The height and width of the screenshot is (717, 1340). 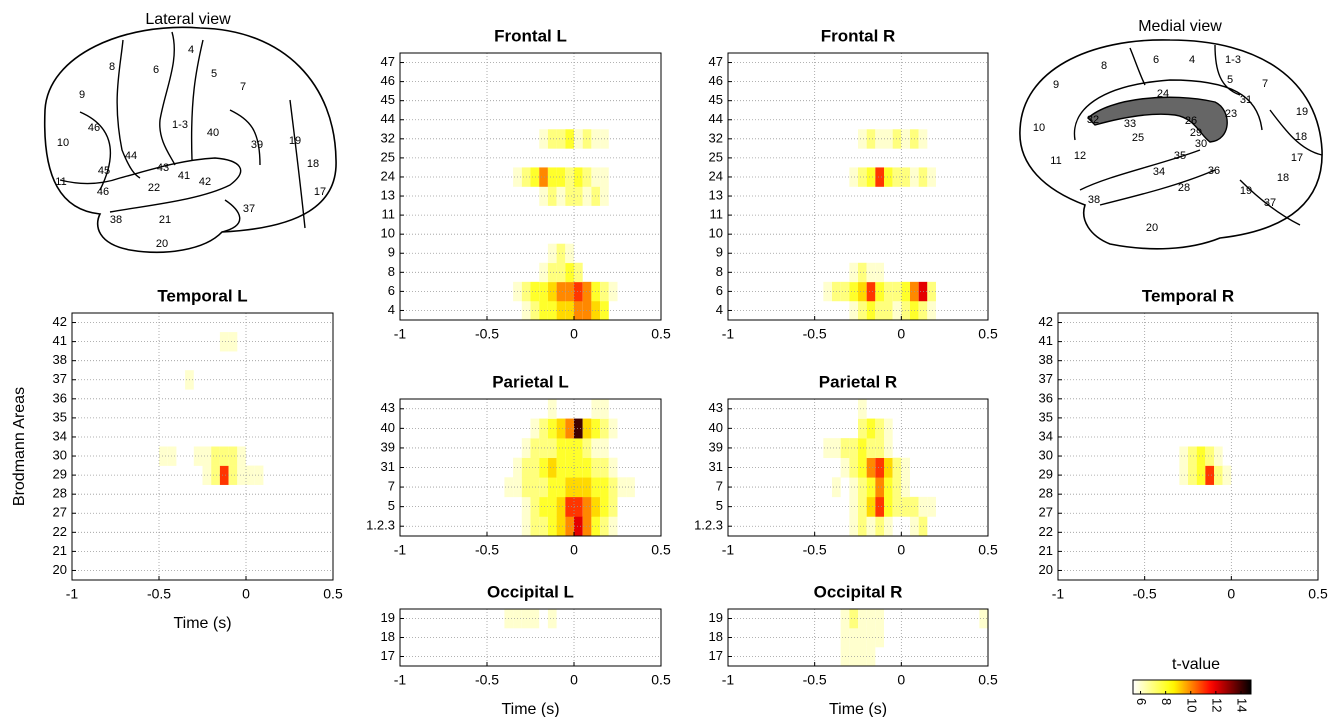 What do you see at coordinates (1046, 531) in the screenshot?
I see `y-tick-label: 22` at bounding box center [1046, 531].